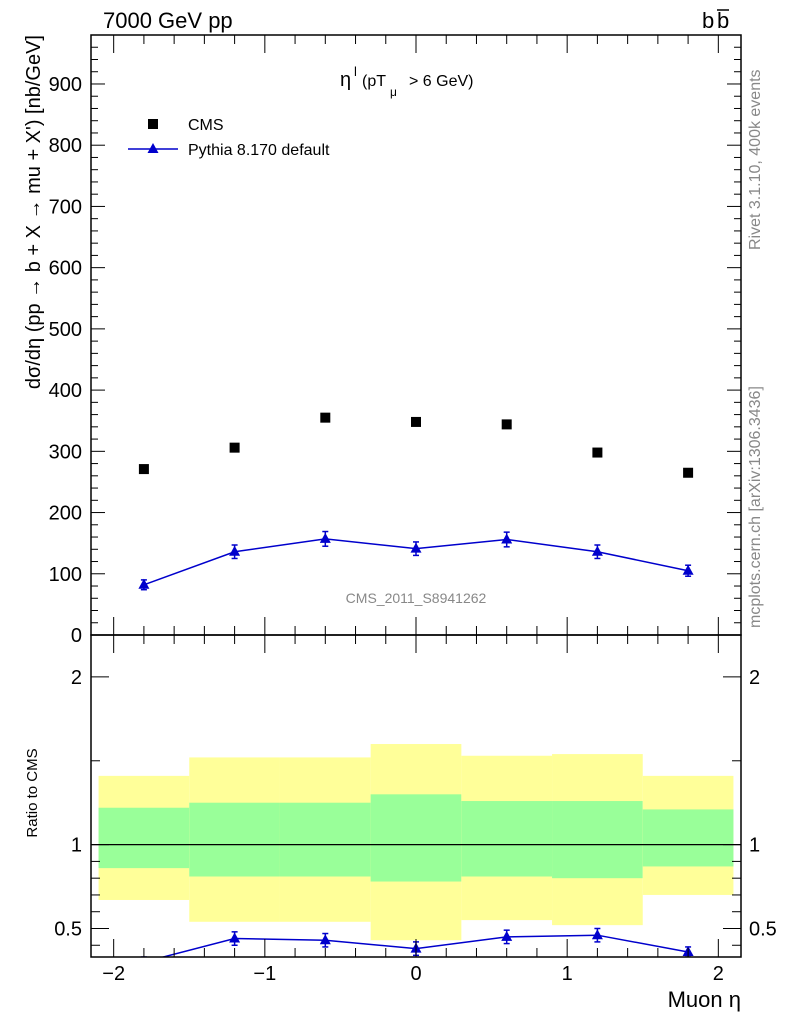  I want to click on bot-ytick-label: 0.5, so click(68, 929).